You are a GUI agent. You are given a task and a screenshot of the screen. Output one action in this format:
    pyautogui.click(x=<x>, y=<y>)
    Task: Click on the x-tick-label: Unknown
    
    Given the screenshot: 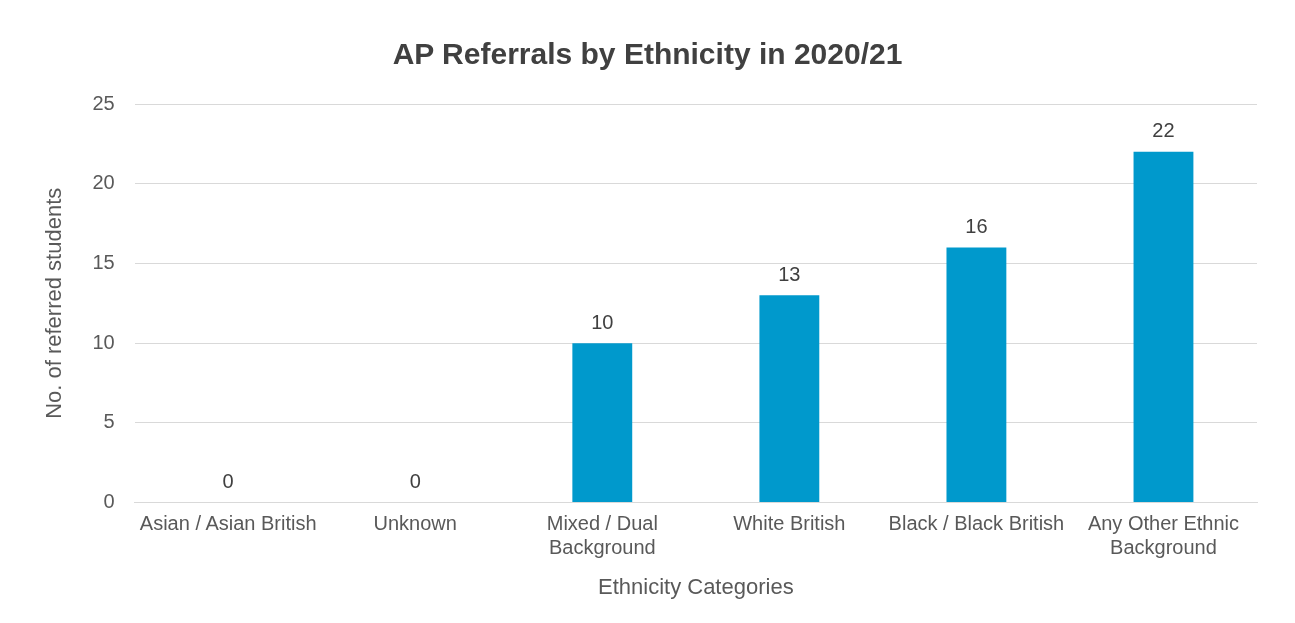 What is the action you would take?
    pyautogui.click(x=415, y=523)
    